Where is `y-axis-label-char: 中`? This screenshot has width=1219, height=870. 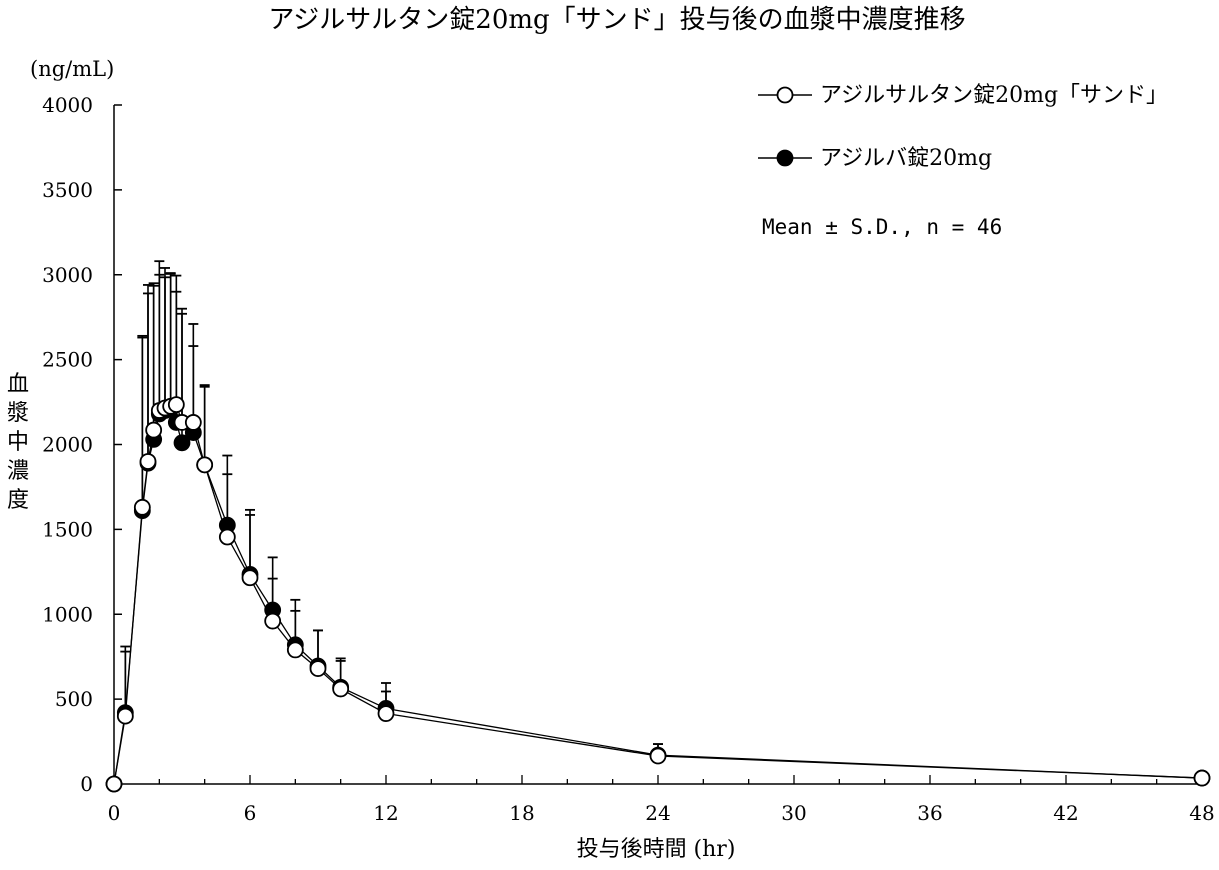 y-axis-label-char: 中 is located at coordinates (18, 442).